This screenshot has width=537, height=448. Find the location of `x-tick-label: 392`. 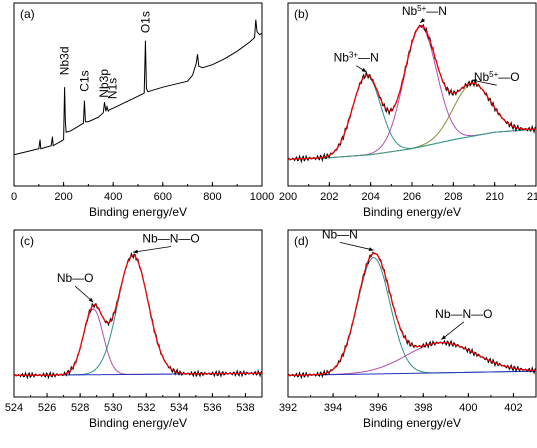

x-tick-label: 392 is located at coordinates (288, 408).